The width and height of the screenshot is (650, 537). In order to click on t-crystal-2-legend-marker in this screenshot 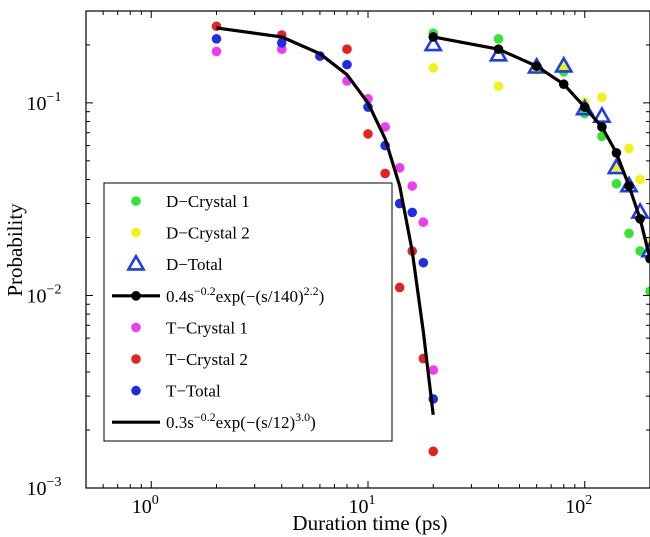, I will do `click(136, 359)`.